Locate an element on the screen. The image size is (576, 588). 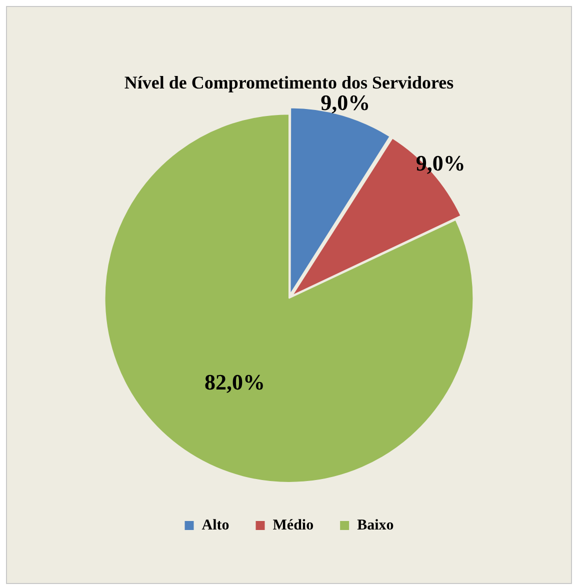
legend-label: Baixo is located at coordinates (375, 525).